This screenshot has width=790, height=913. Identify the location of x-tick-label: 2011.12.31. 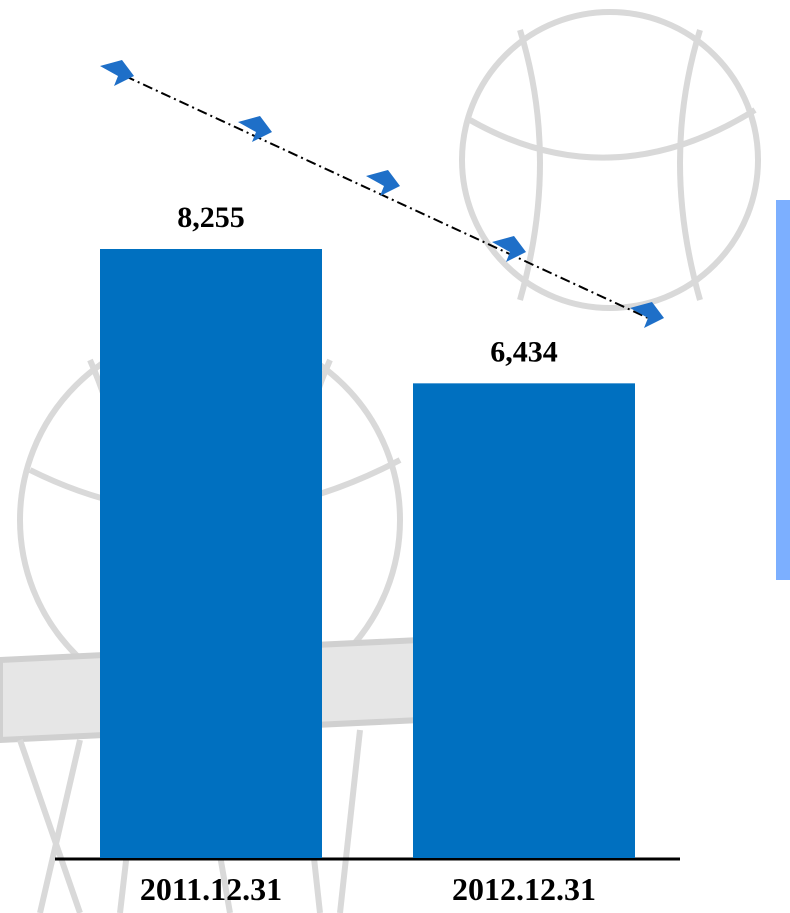
(211, 889).